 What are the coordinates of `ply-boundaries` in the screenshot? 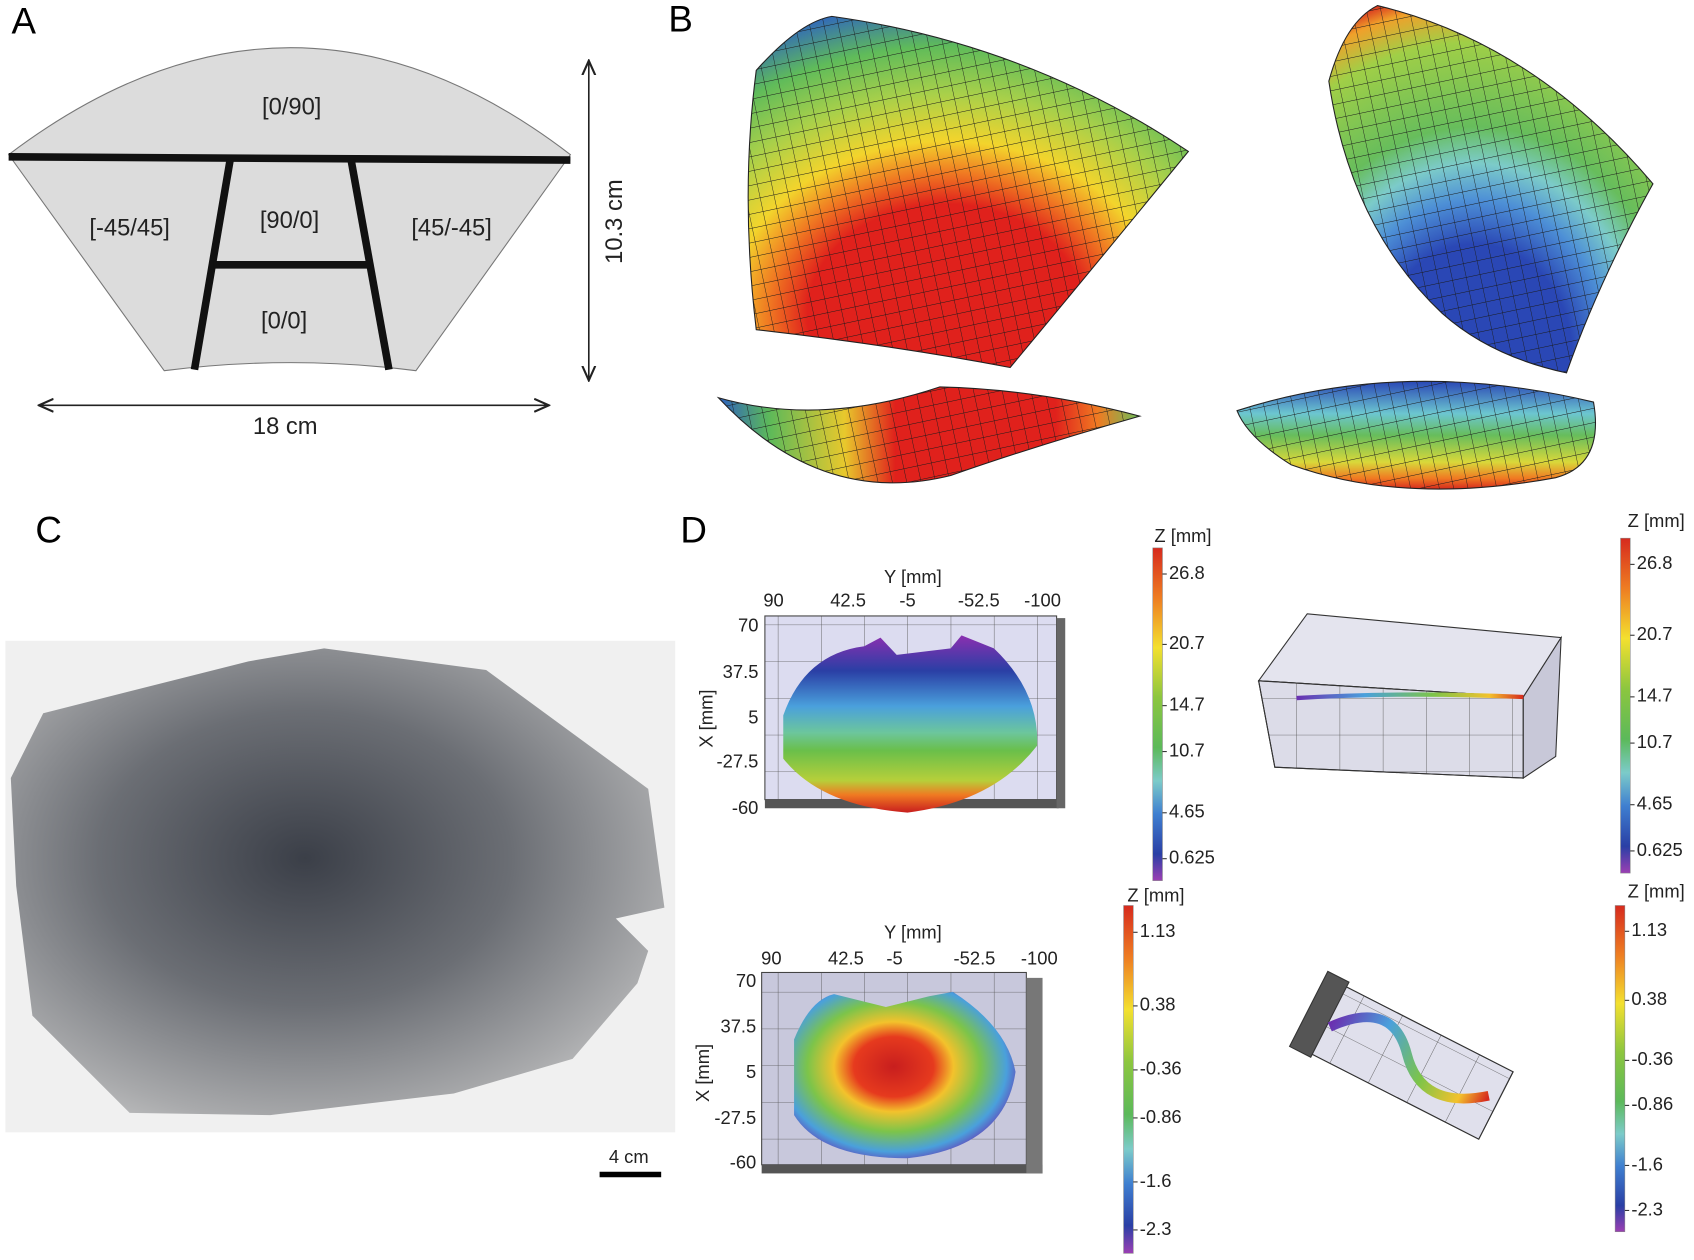 It's located at (289, 262).